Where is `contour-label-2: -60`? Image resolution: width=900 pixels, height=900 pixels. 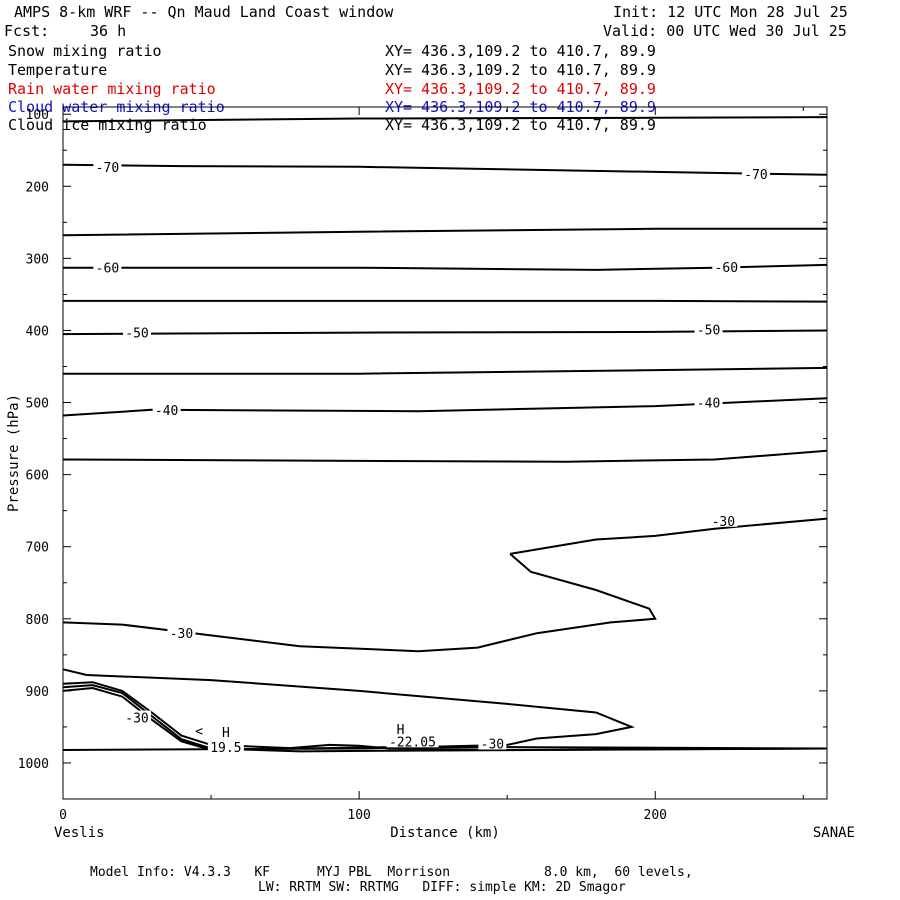 contour-label-2: -60 is located at coordinates (107, 269).